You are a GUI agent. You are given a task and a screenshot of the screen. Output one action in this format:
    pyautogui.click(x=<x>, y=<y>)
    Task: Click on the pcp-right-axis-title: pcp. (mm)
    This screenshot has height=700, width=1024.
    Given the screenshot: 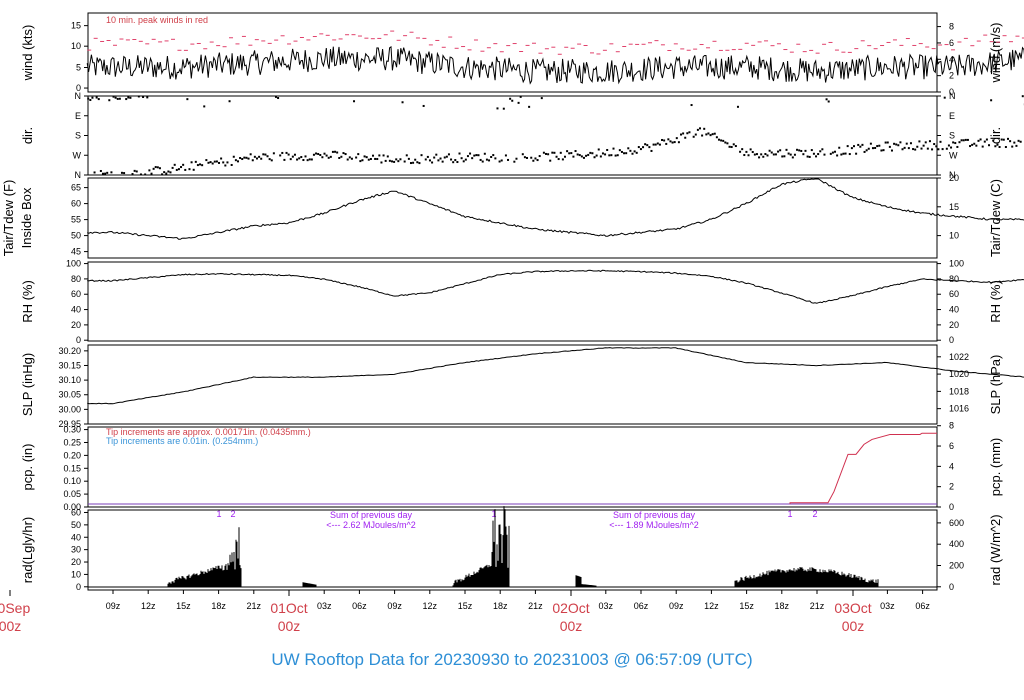 What is the action you would take?
    pyautogui.click(x=995, y=467)
    